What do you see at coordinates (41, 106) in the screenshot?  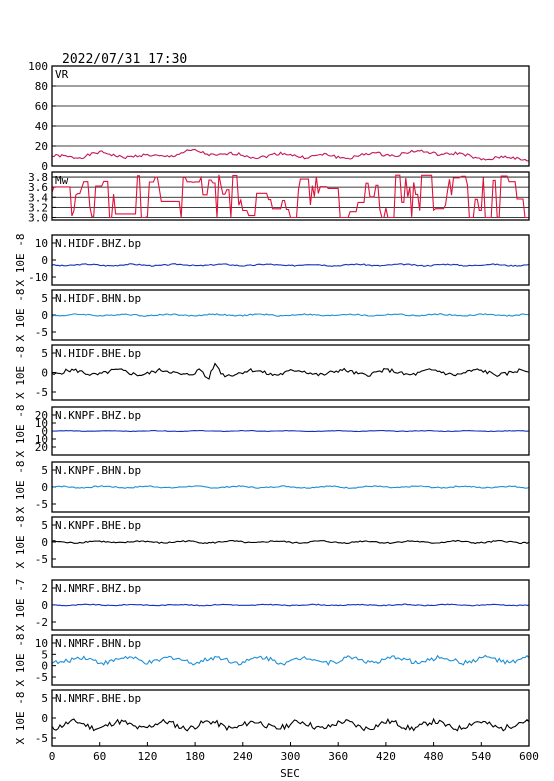 I see `y-tick-label: 60` at bounding box center [41, 106].